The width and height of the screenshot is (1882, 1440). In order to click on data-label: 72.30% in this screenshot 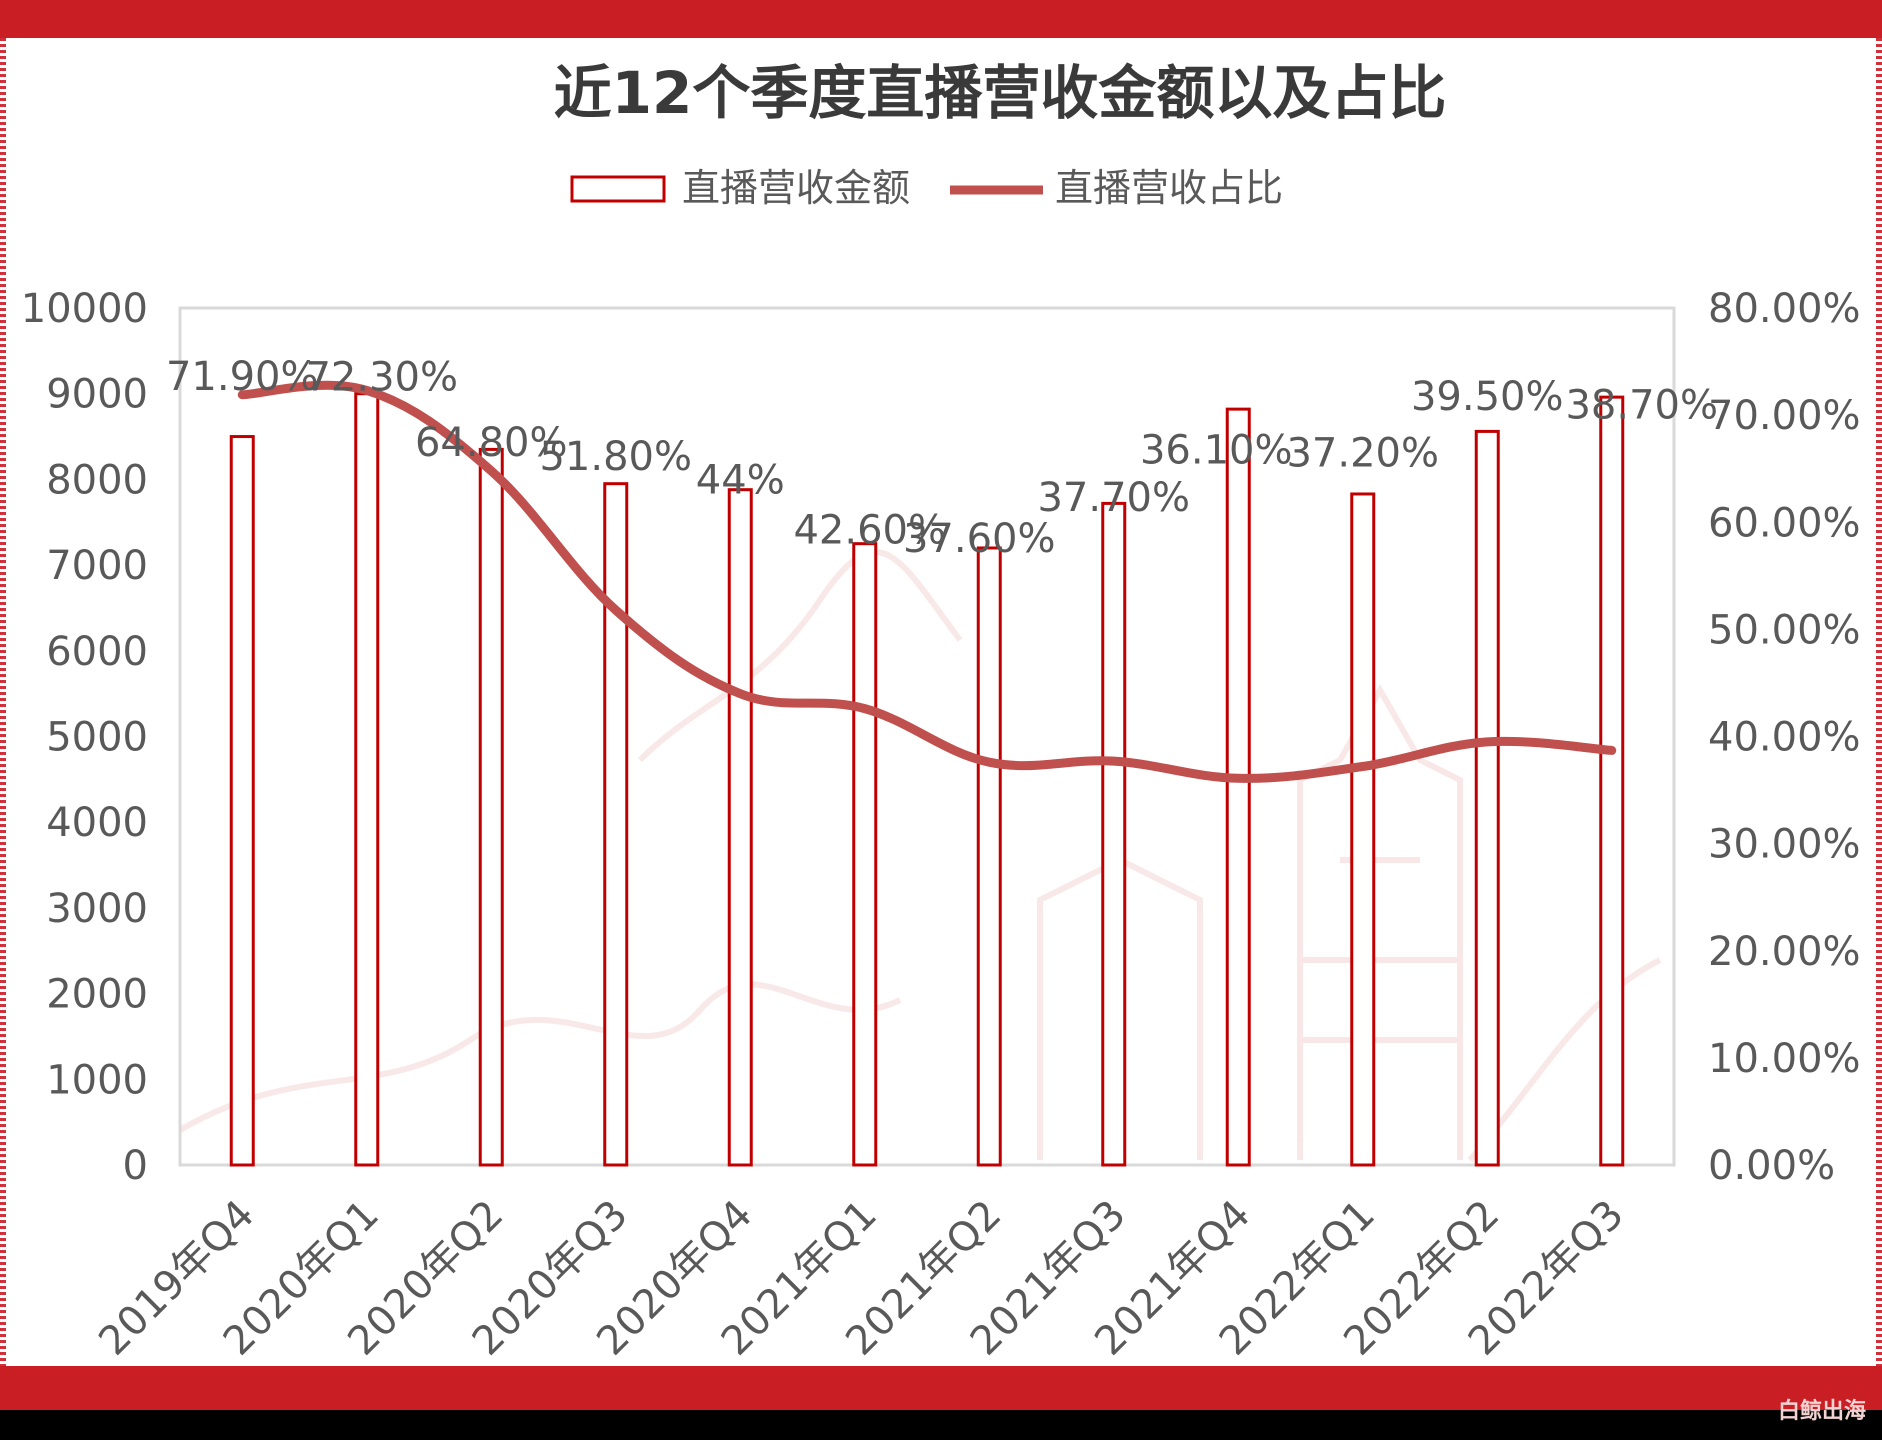, I will do `click(381, 377)`.